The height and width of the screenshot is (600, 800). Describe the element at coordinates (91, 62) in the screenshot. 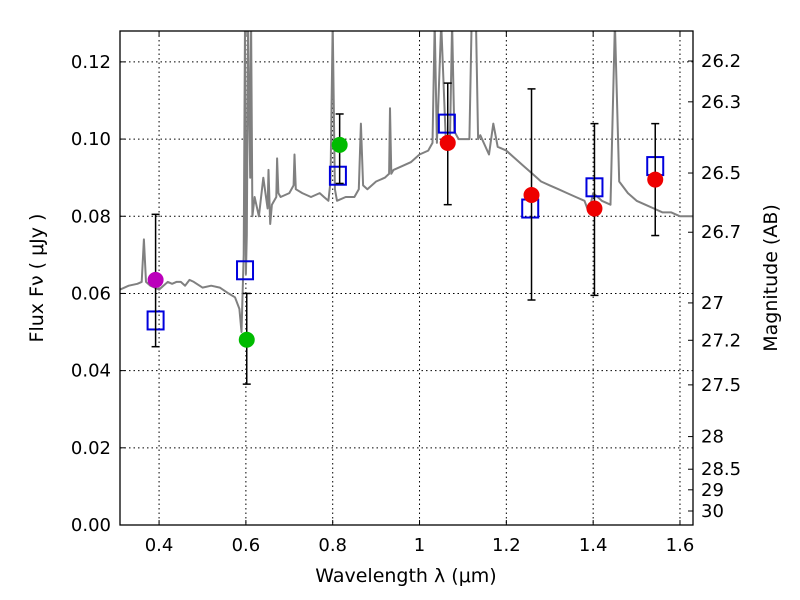

I see `y-tick-label: 0.12` at that location.